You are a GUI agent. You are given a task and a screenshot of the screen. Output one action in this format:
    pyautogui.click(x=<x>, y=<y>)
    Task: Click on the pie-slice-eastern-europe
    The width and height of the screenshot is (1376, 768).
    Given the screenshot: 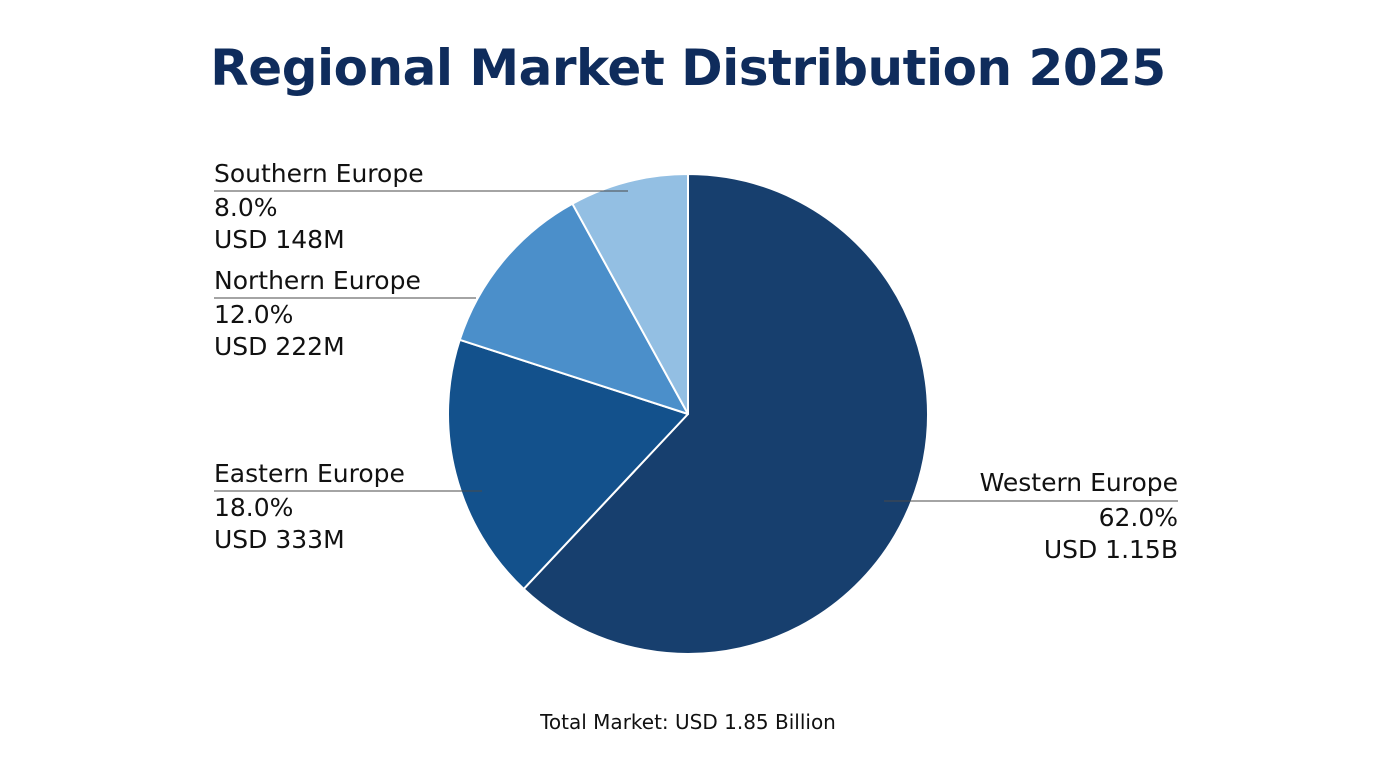 What is the action you would take?
    pyautogui.click(x=568, y=464)
    